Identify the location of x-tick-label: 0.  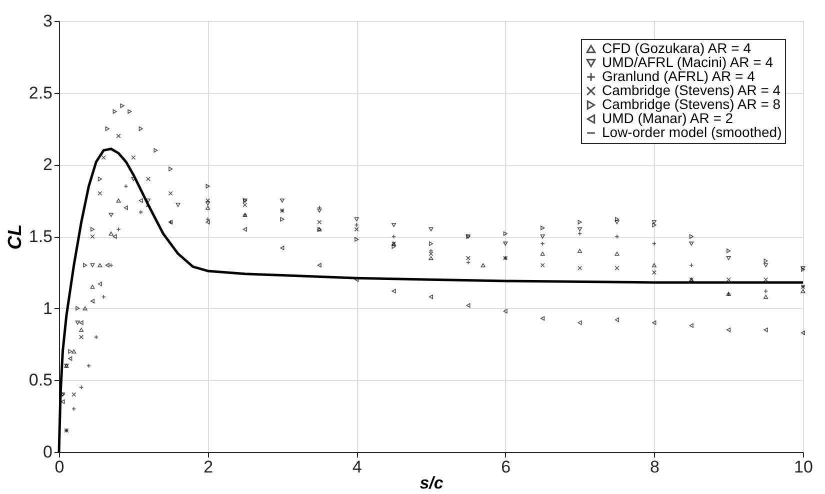
(59, 467).